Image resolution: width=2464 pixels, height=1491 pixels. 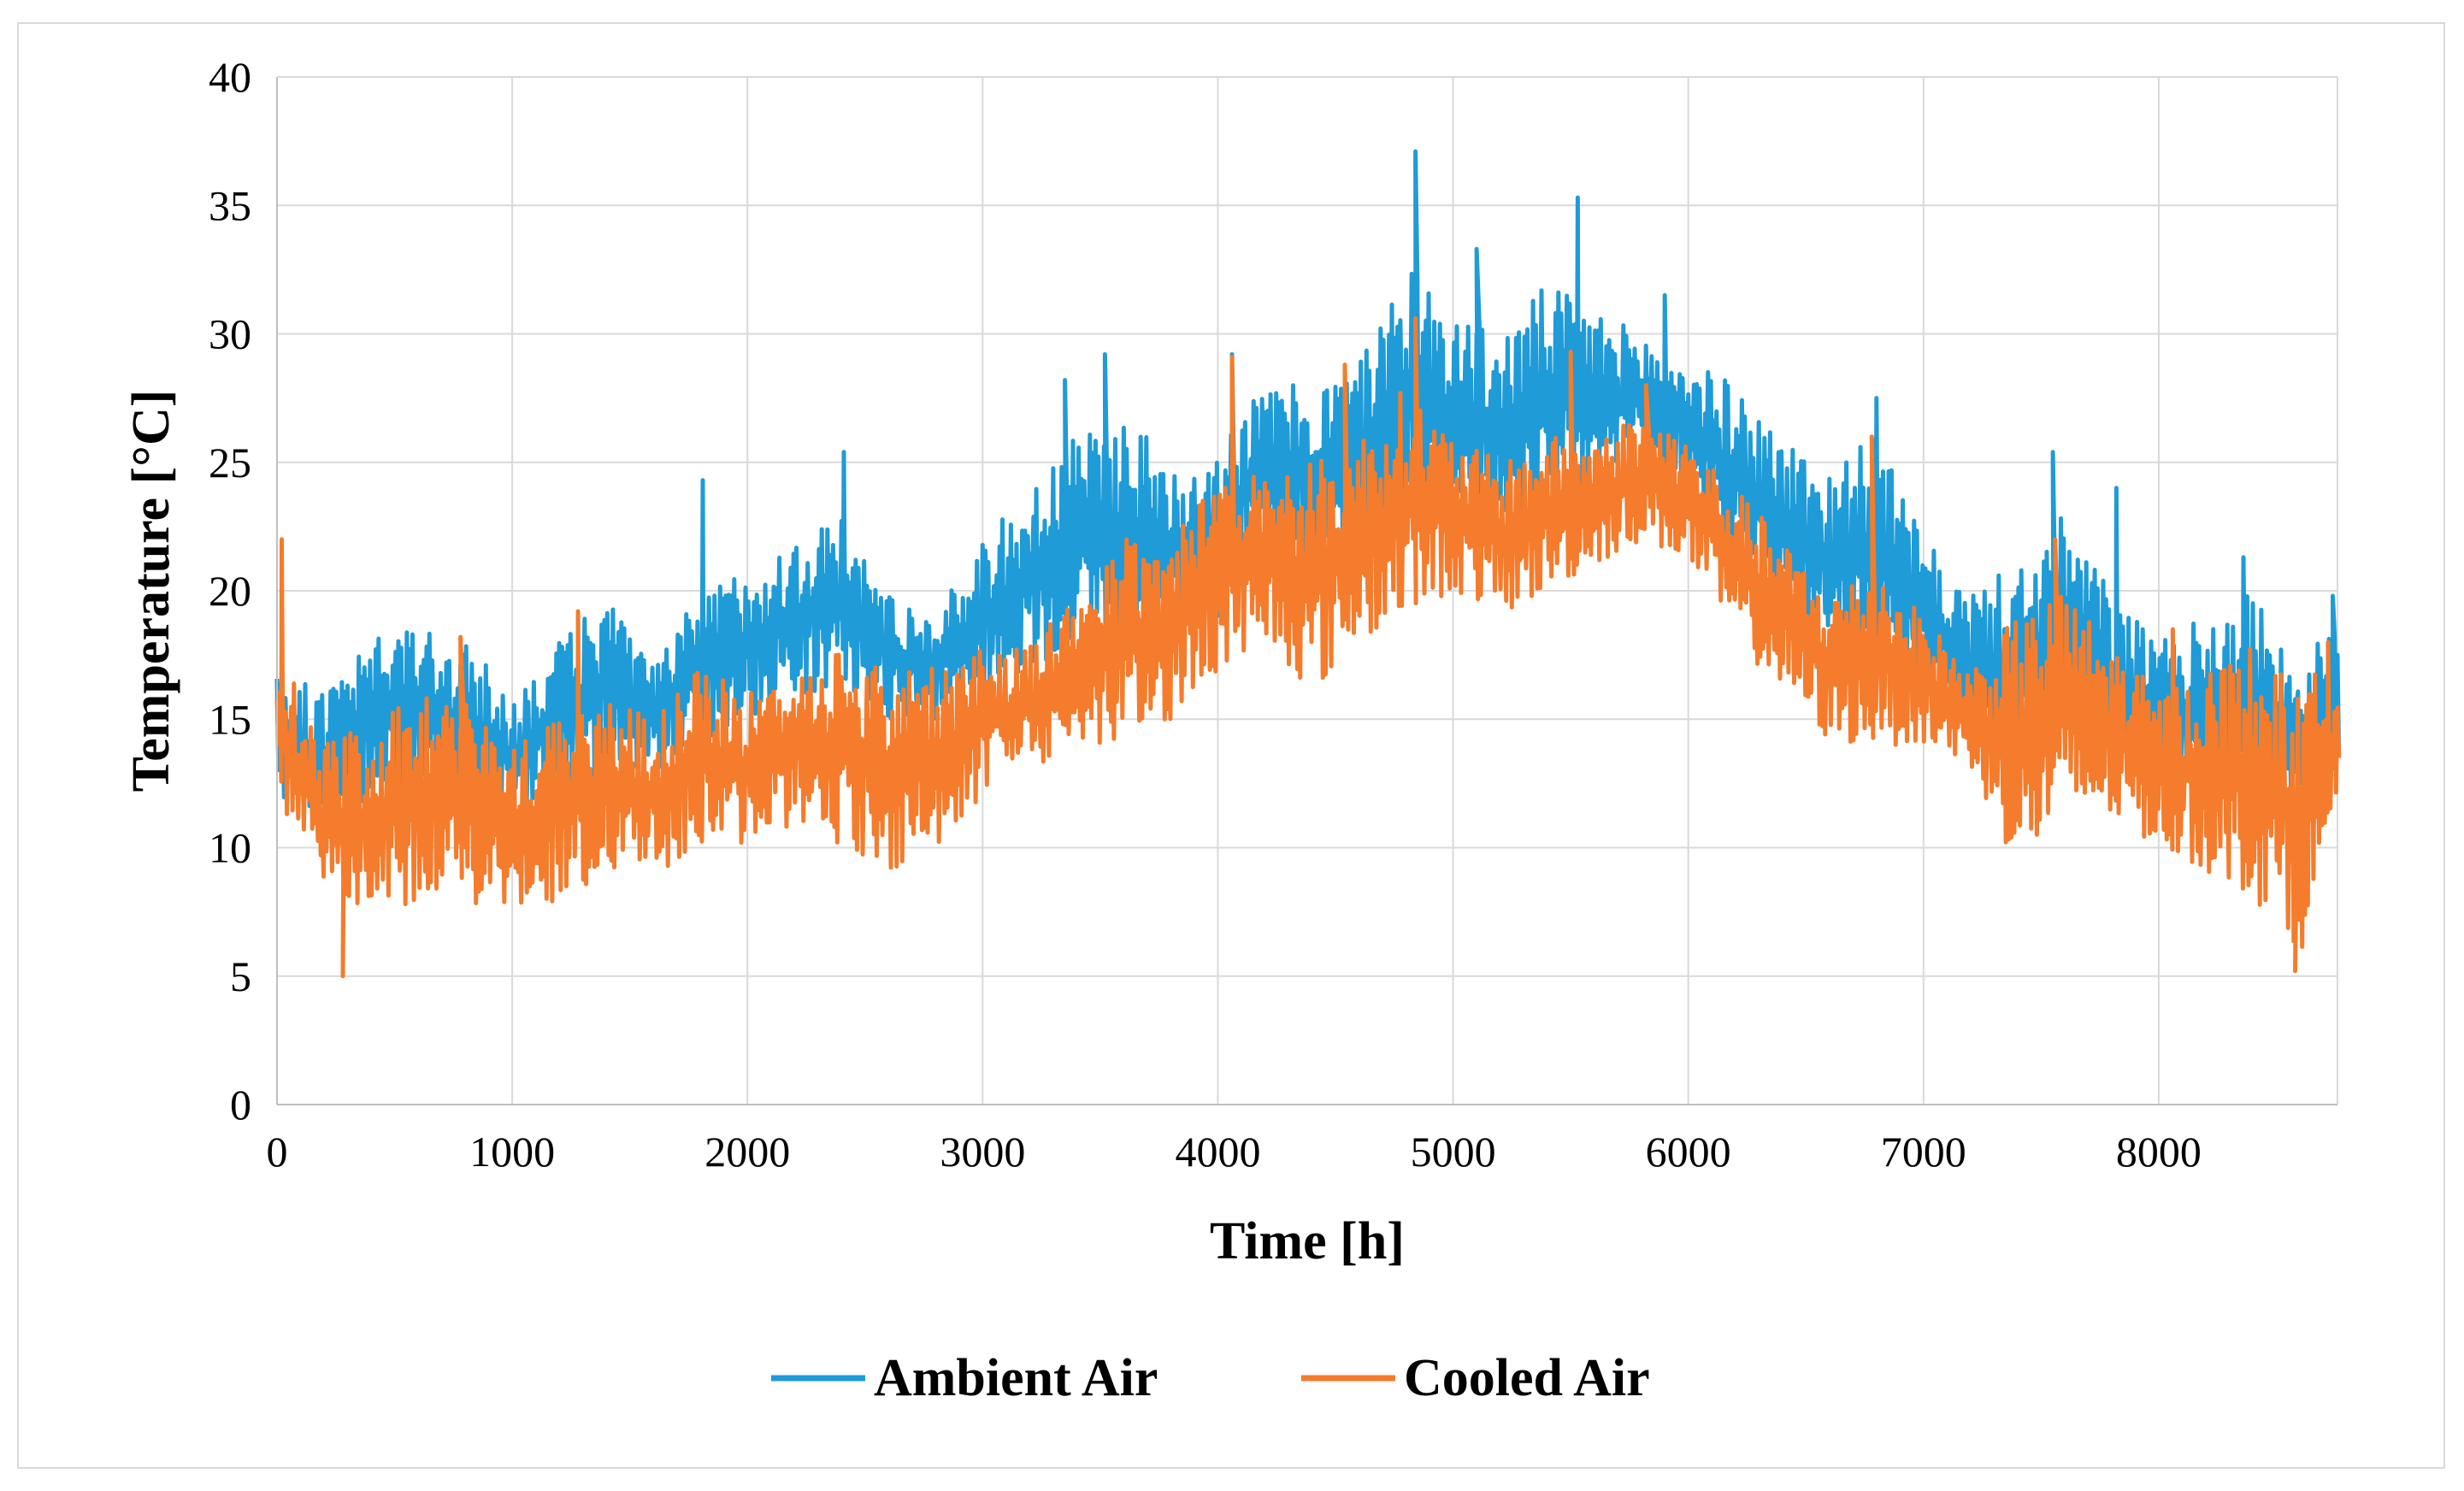 I want to click on y-tick-label: 25, so click(x=230, y=462).